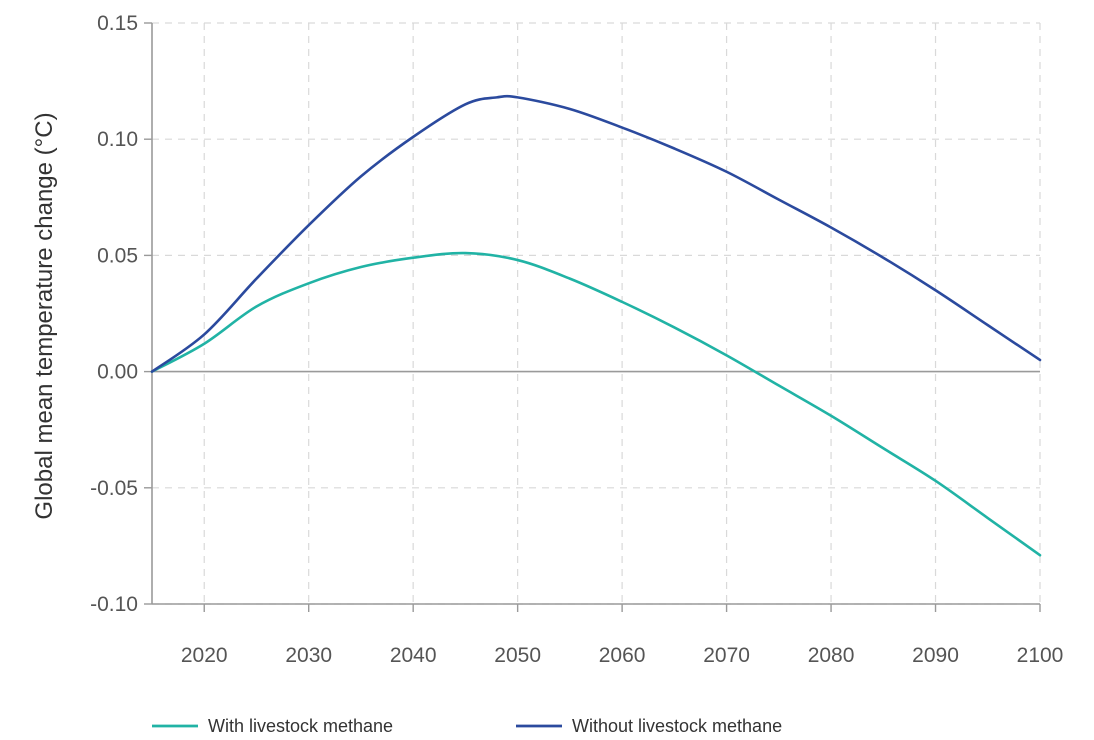  Describe the element at coordinates (726, 655) in the screenshot. I see `x-tick-label: 2070` at that location.